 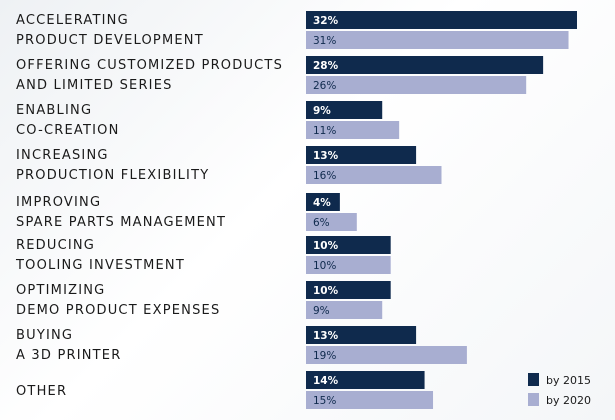 I want to click on value-label-2020: 31%, so click(x=324, y=41).